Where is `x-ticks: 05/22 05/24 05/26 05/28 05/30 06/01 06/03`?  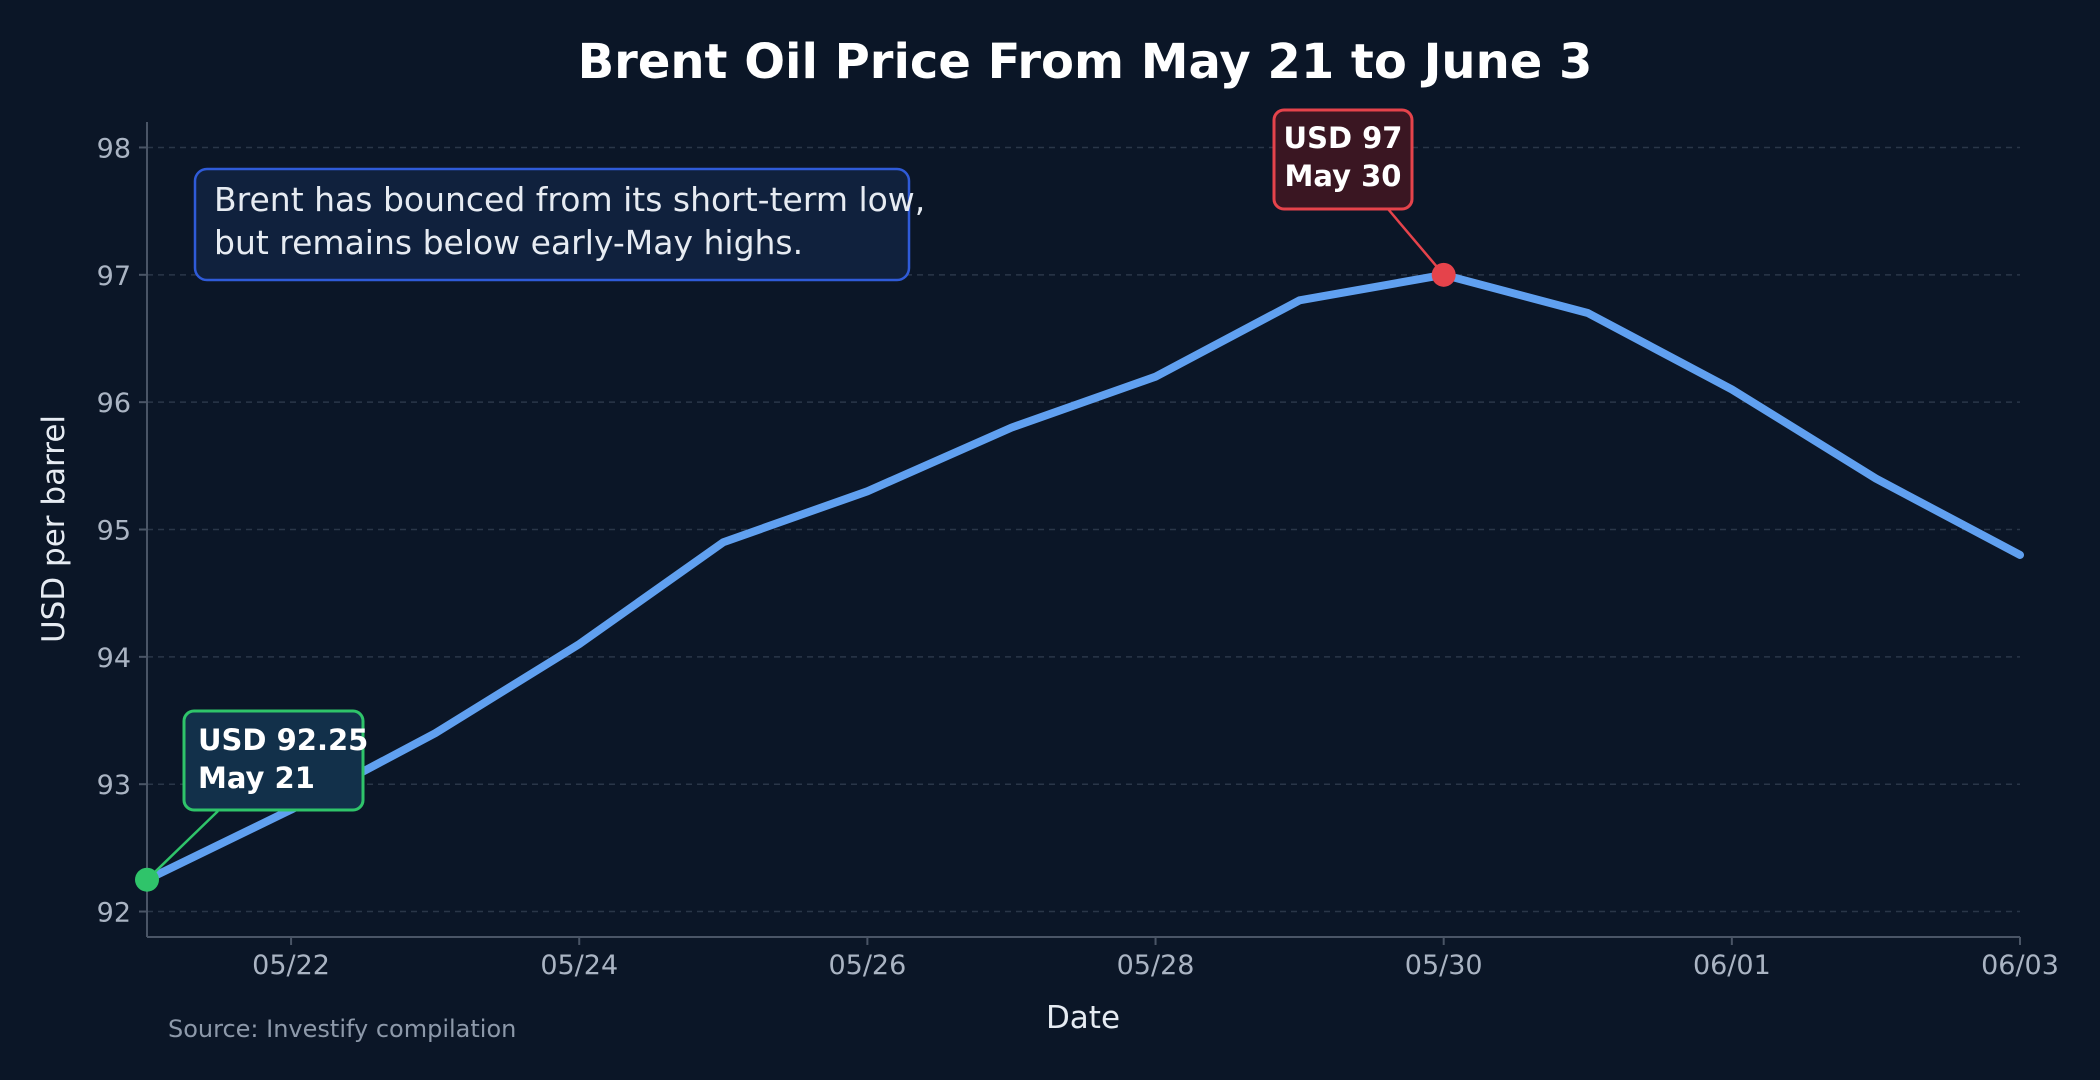 x-ticks: 05/22 05/24 05/26 05/28 05/30 06/01 06/03 is located at coordinates (1155, 959).